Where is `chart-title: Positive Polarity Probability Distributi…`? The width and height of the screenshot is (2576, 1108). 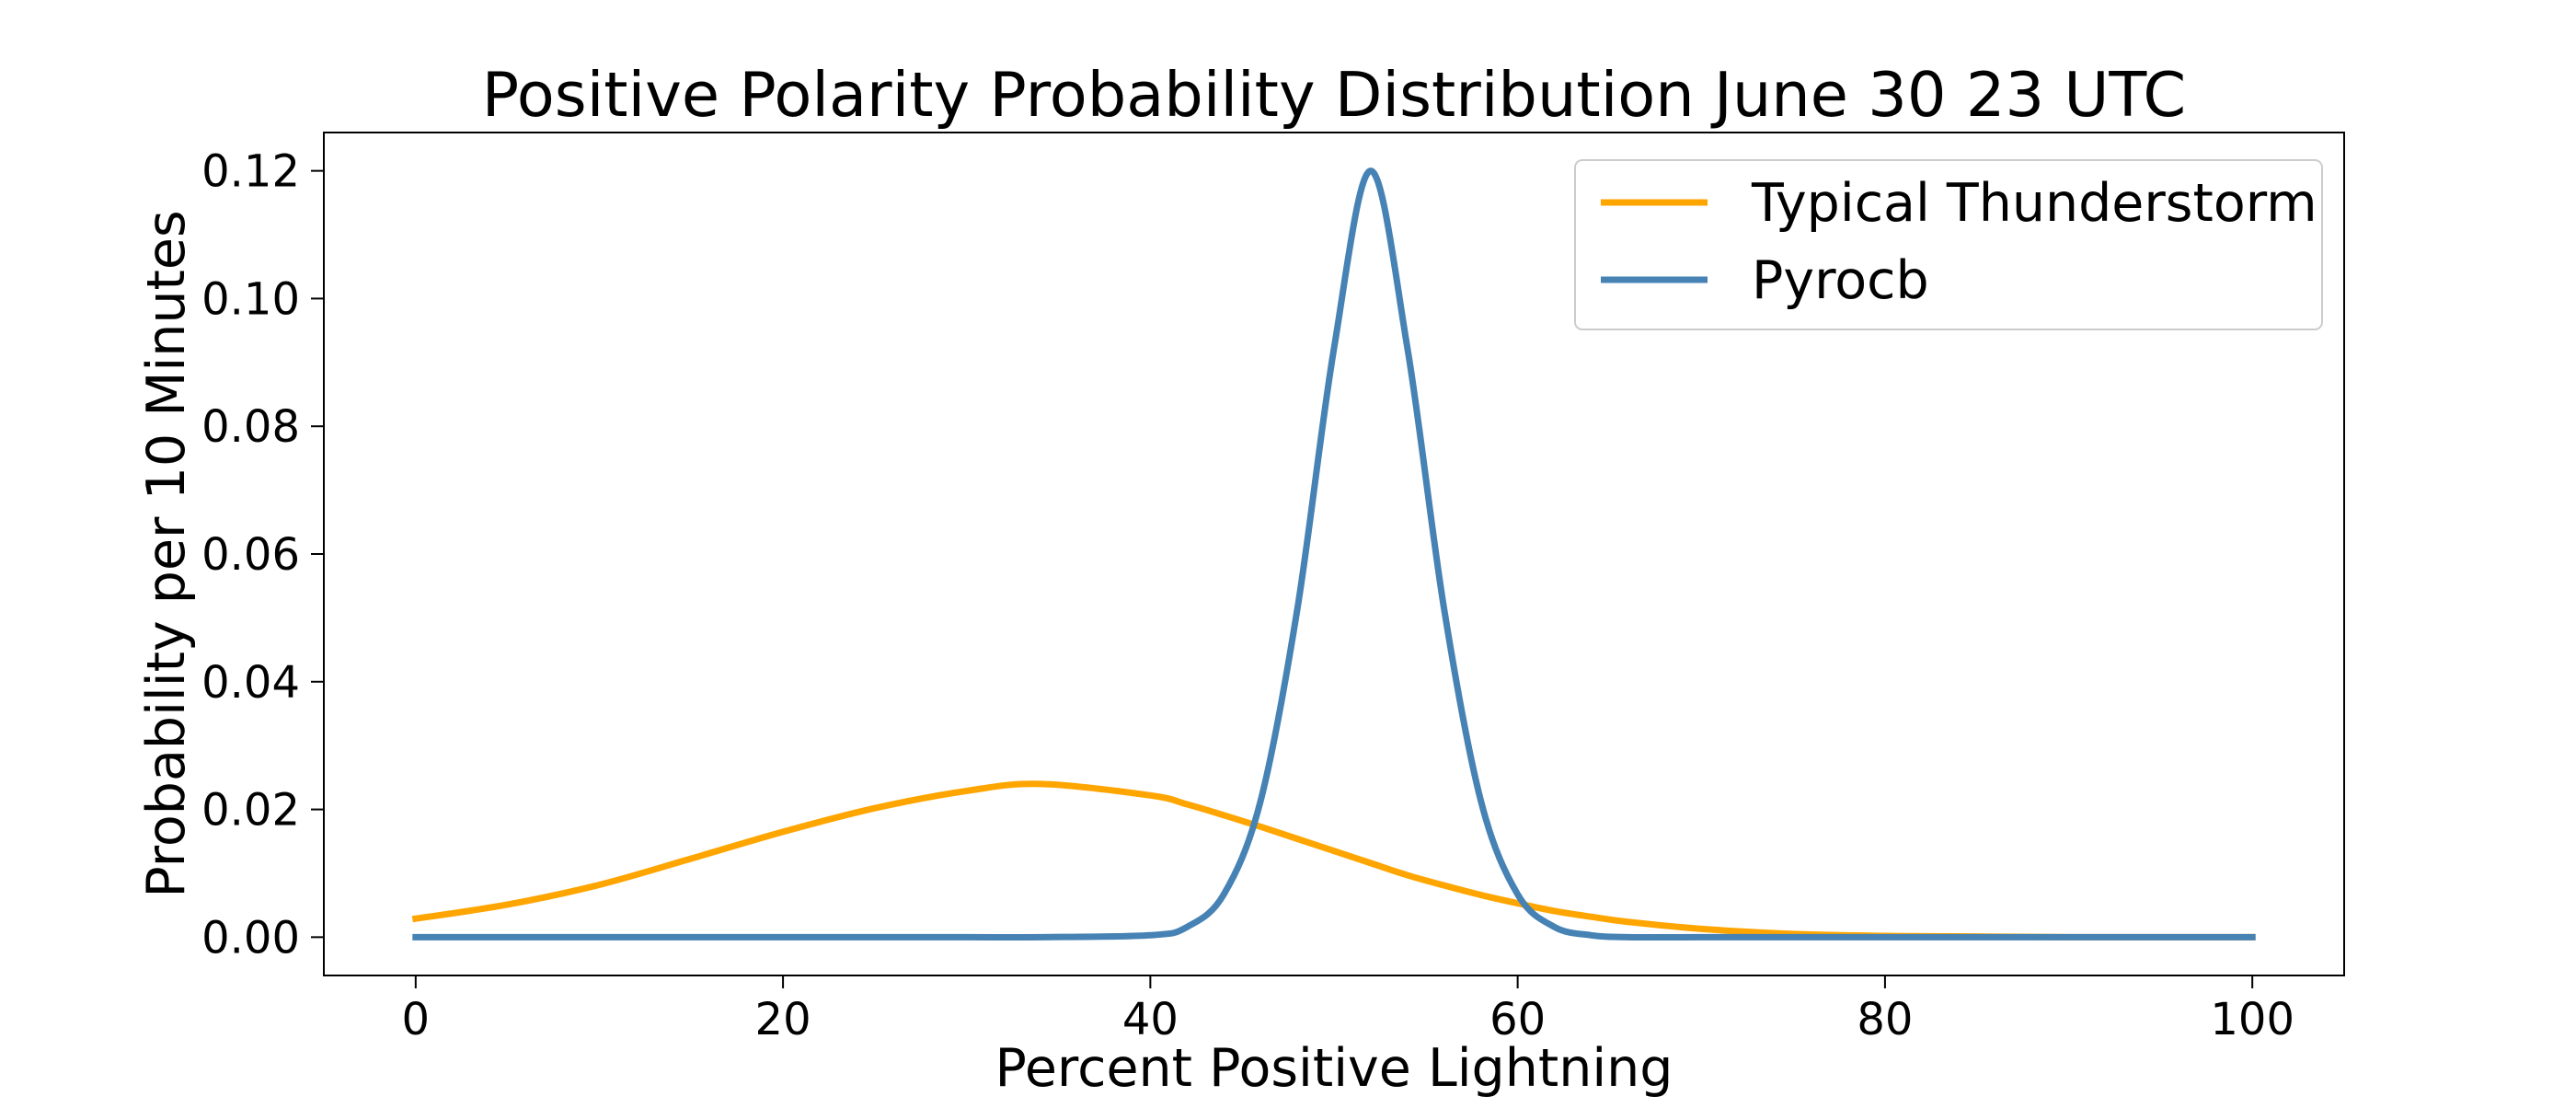
chart-title: Positive Polarity Probability Distributi… is located at coordinates (1334, 95).